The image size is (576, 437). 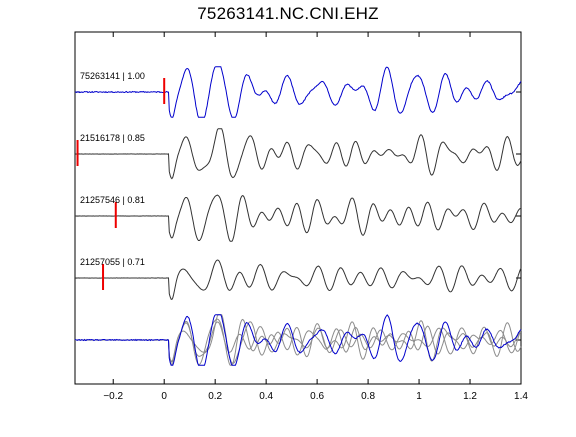 What do you see at coordinates (113, 396) in the screenshot?
I see `x-tick-label: −0.2` at bounding box center [113, 396].